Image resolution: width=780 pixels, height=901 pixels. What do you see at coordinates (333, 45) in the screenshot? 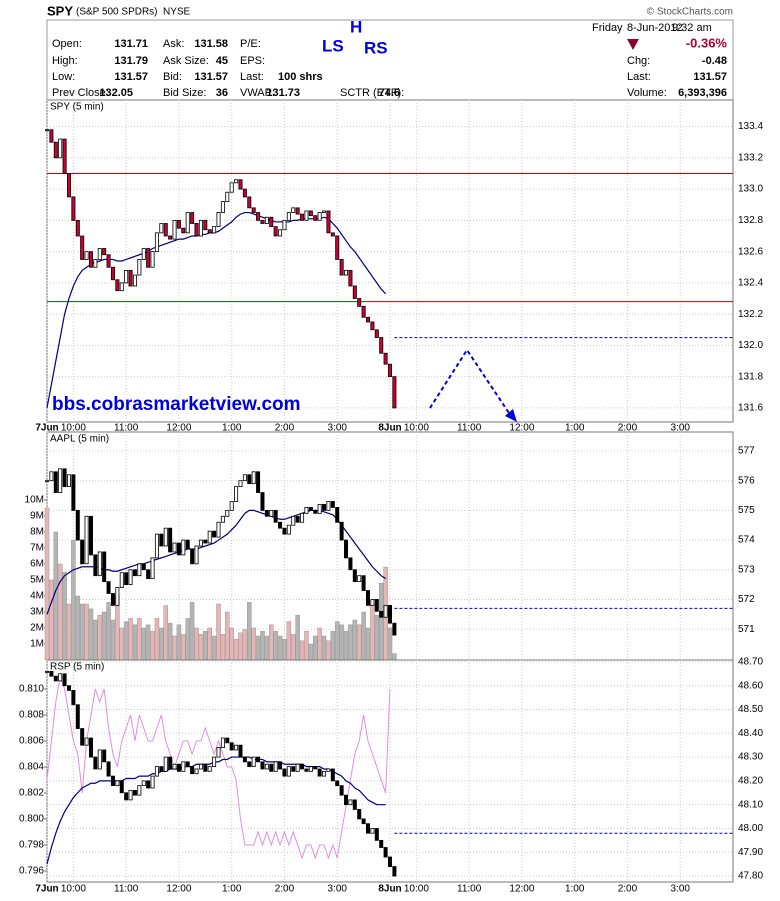
I see `annotation: LS` at bounding box center [333, 45].